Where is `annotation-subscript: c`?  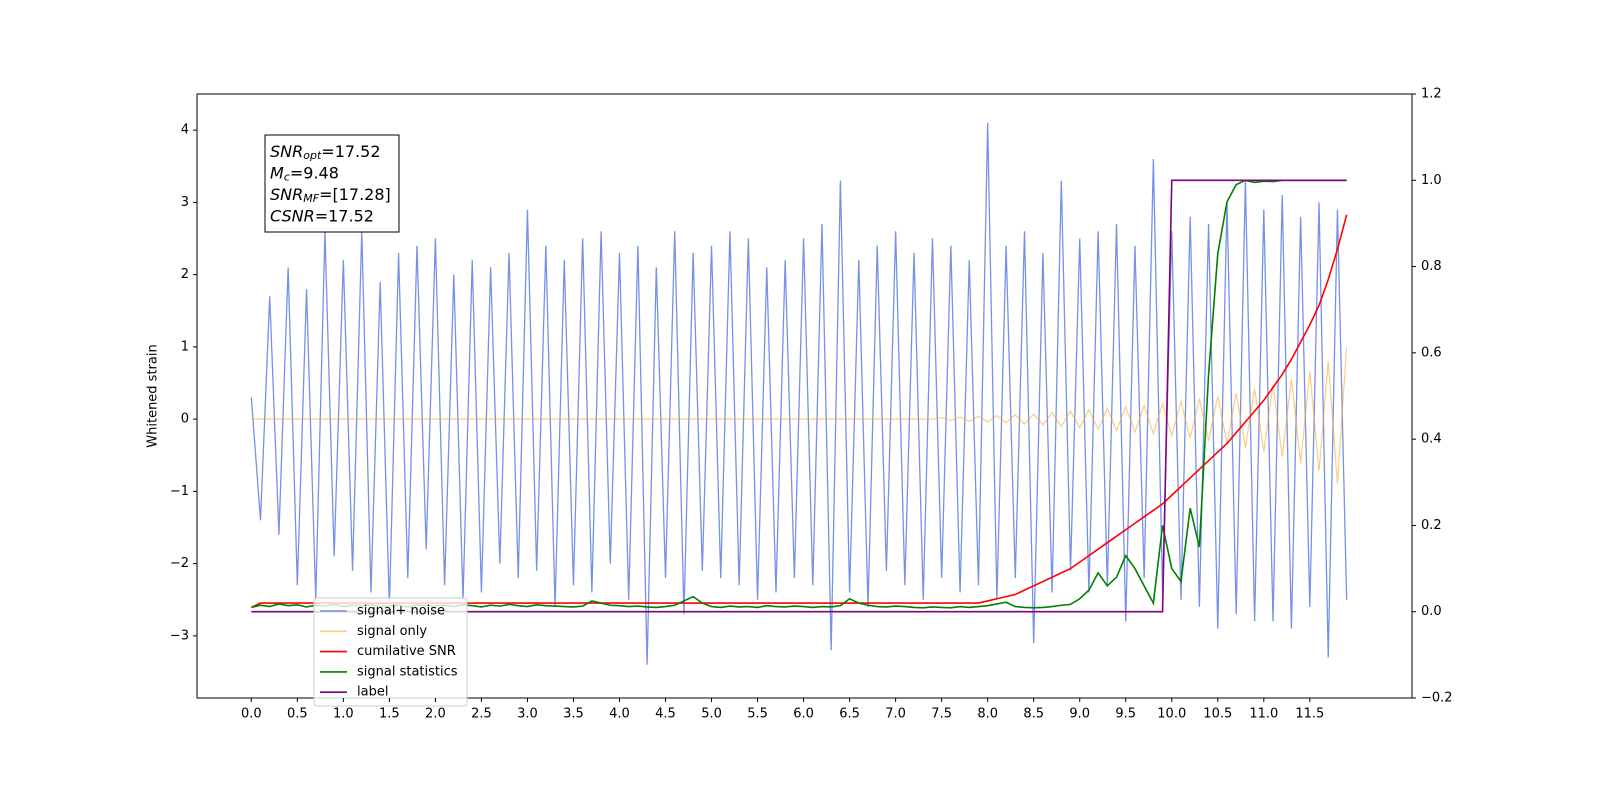
annotation-subscript: c is located at coordinates (287, 177).